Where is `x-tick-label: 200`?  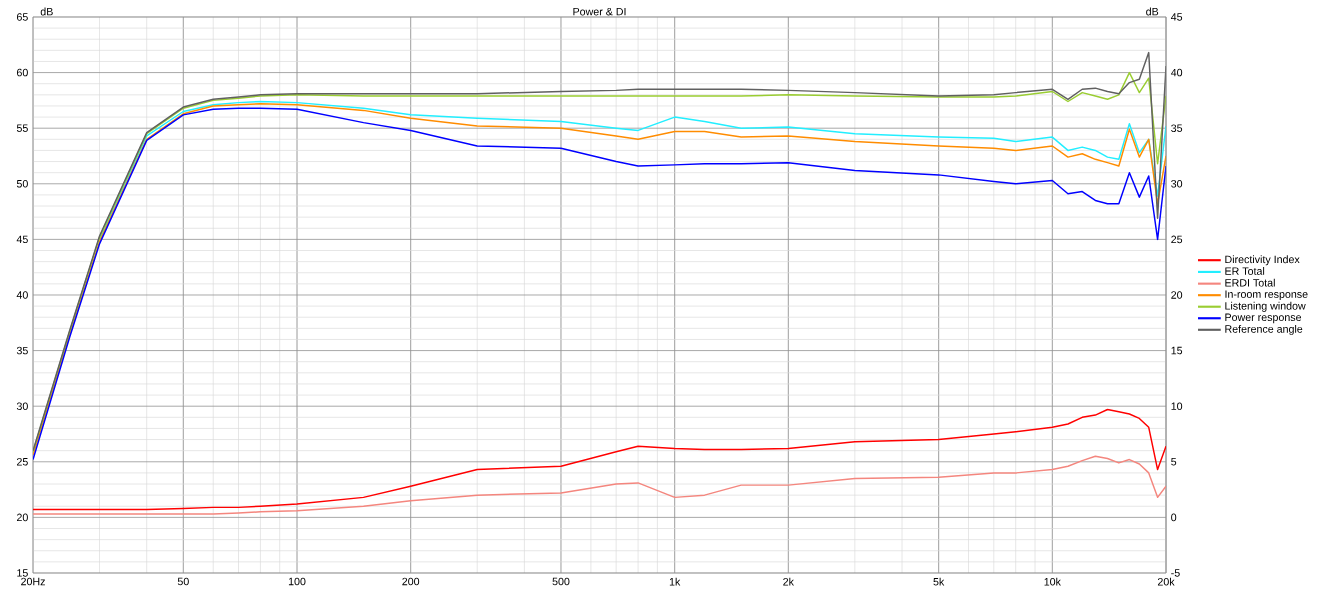
x-tick-label: 200 is located at coordinates (411, 581).